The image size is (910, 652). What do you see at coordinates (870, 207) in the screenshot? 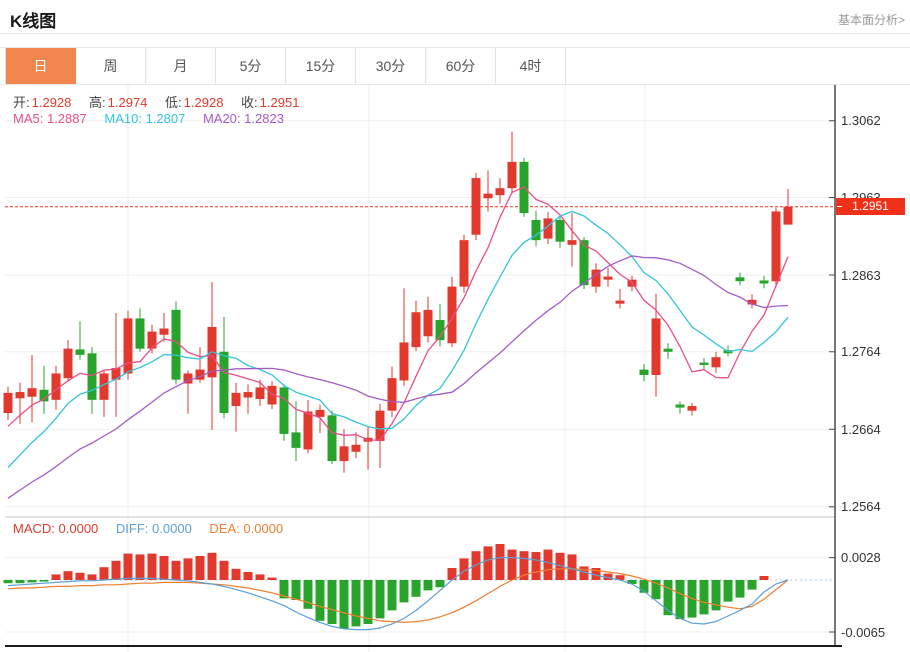
I see `current-price-tag: 1.2951` at bounding box center [870, 207].